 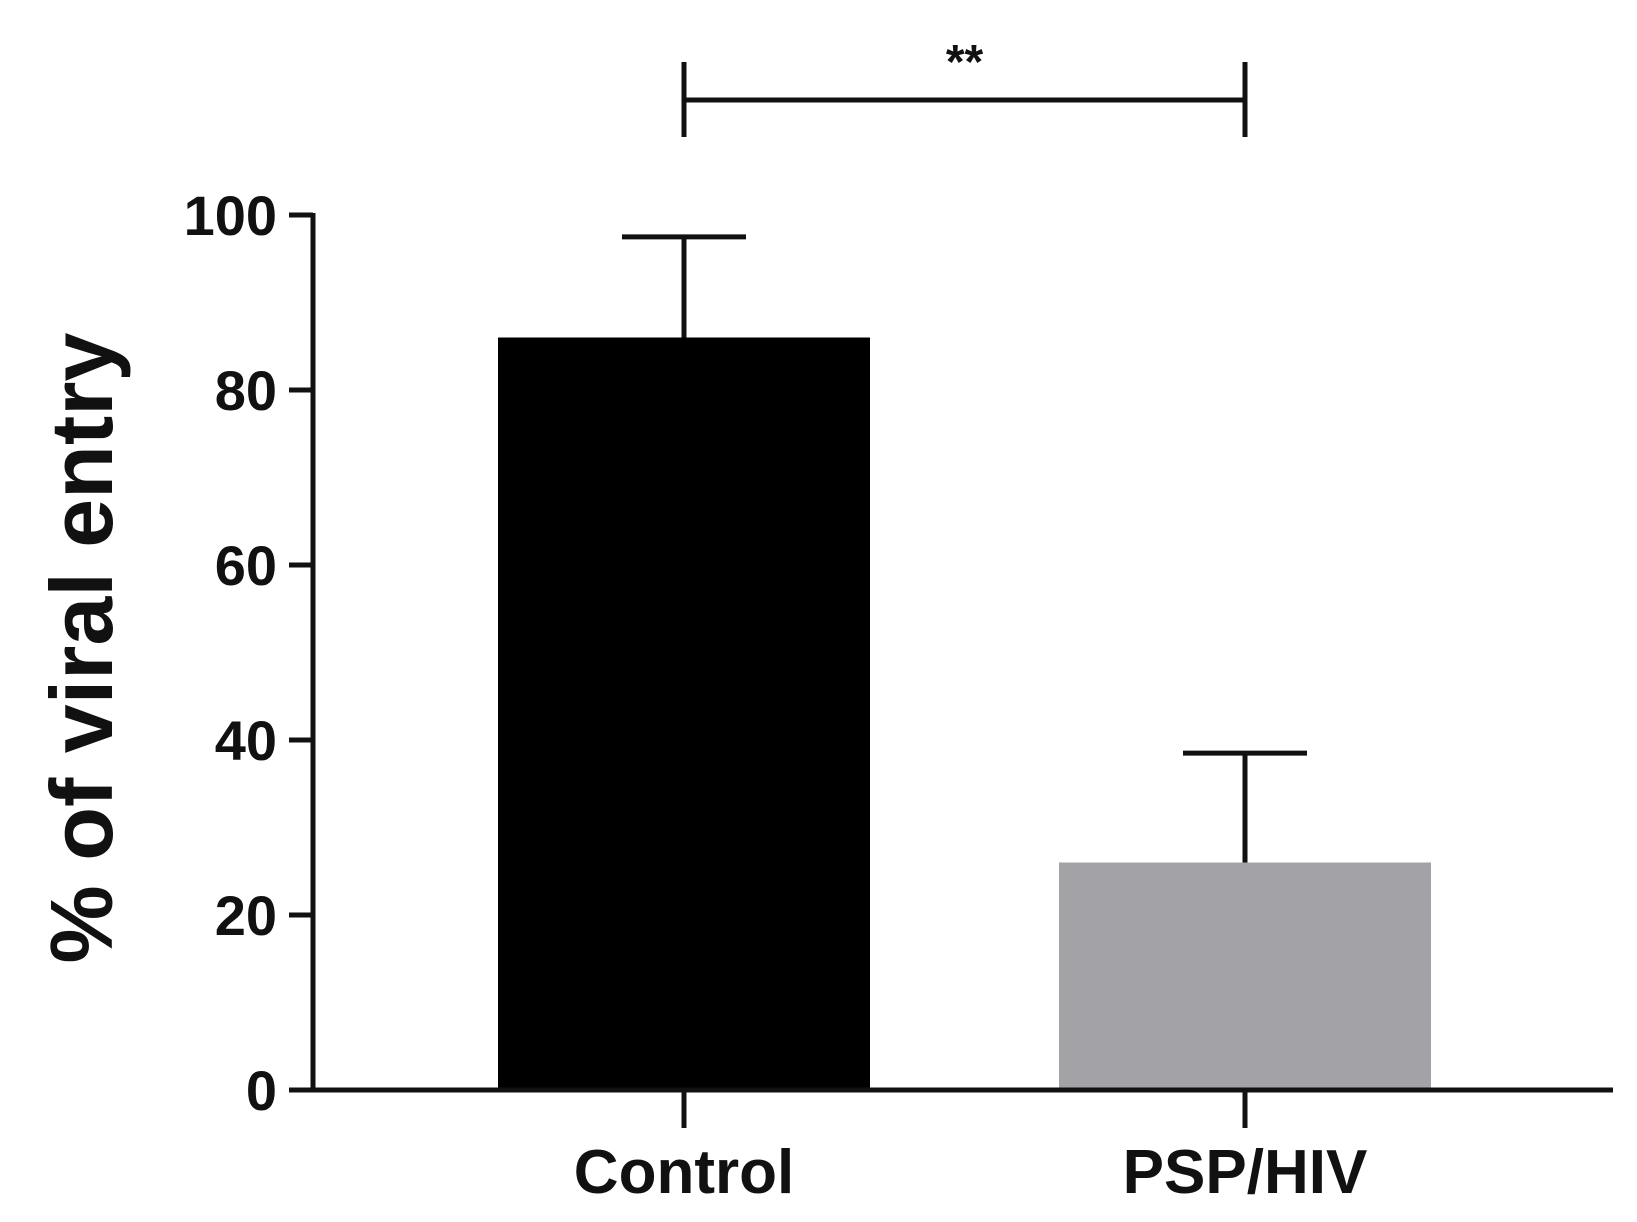 I want to click on y-ticks-layer: 0 20 40 60 80 100, so click(x=248, y=653).